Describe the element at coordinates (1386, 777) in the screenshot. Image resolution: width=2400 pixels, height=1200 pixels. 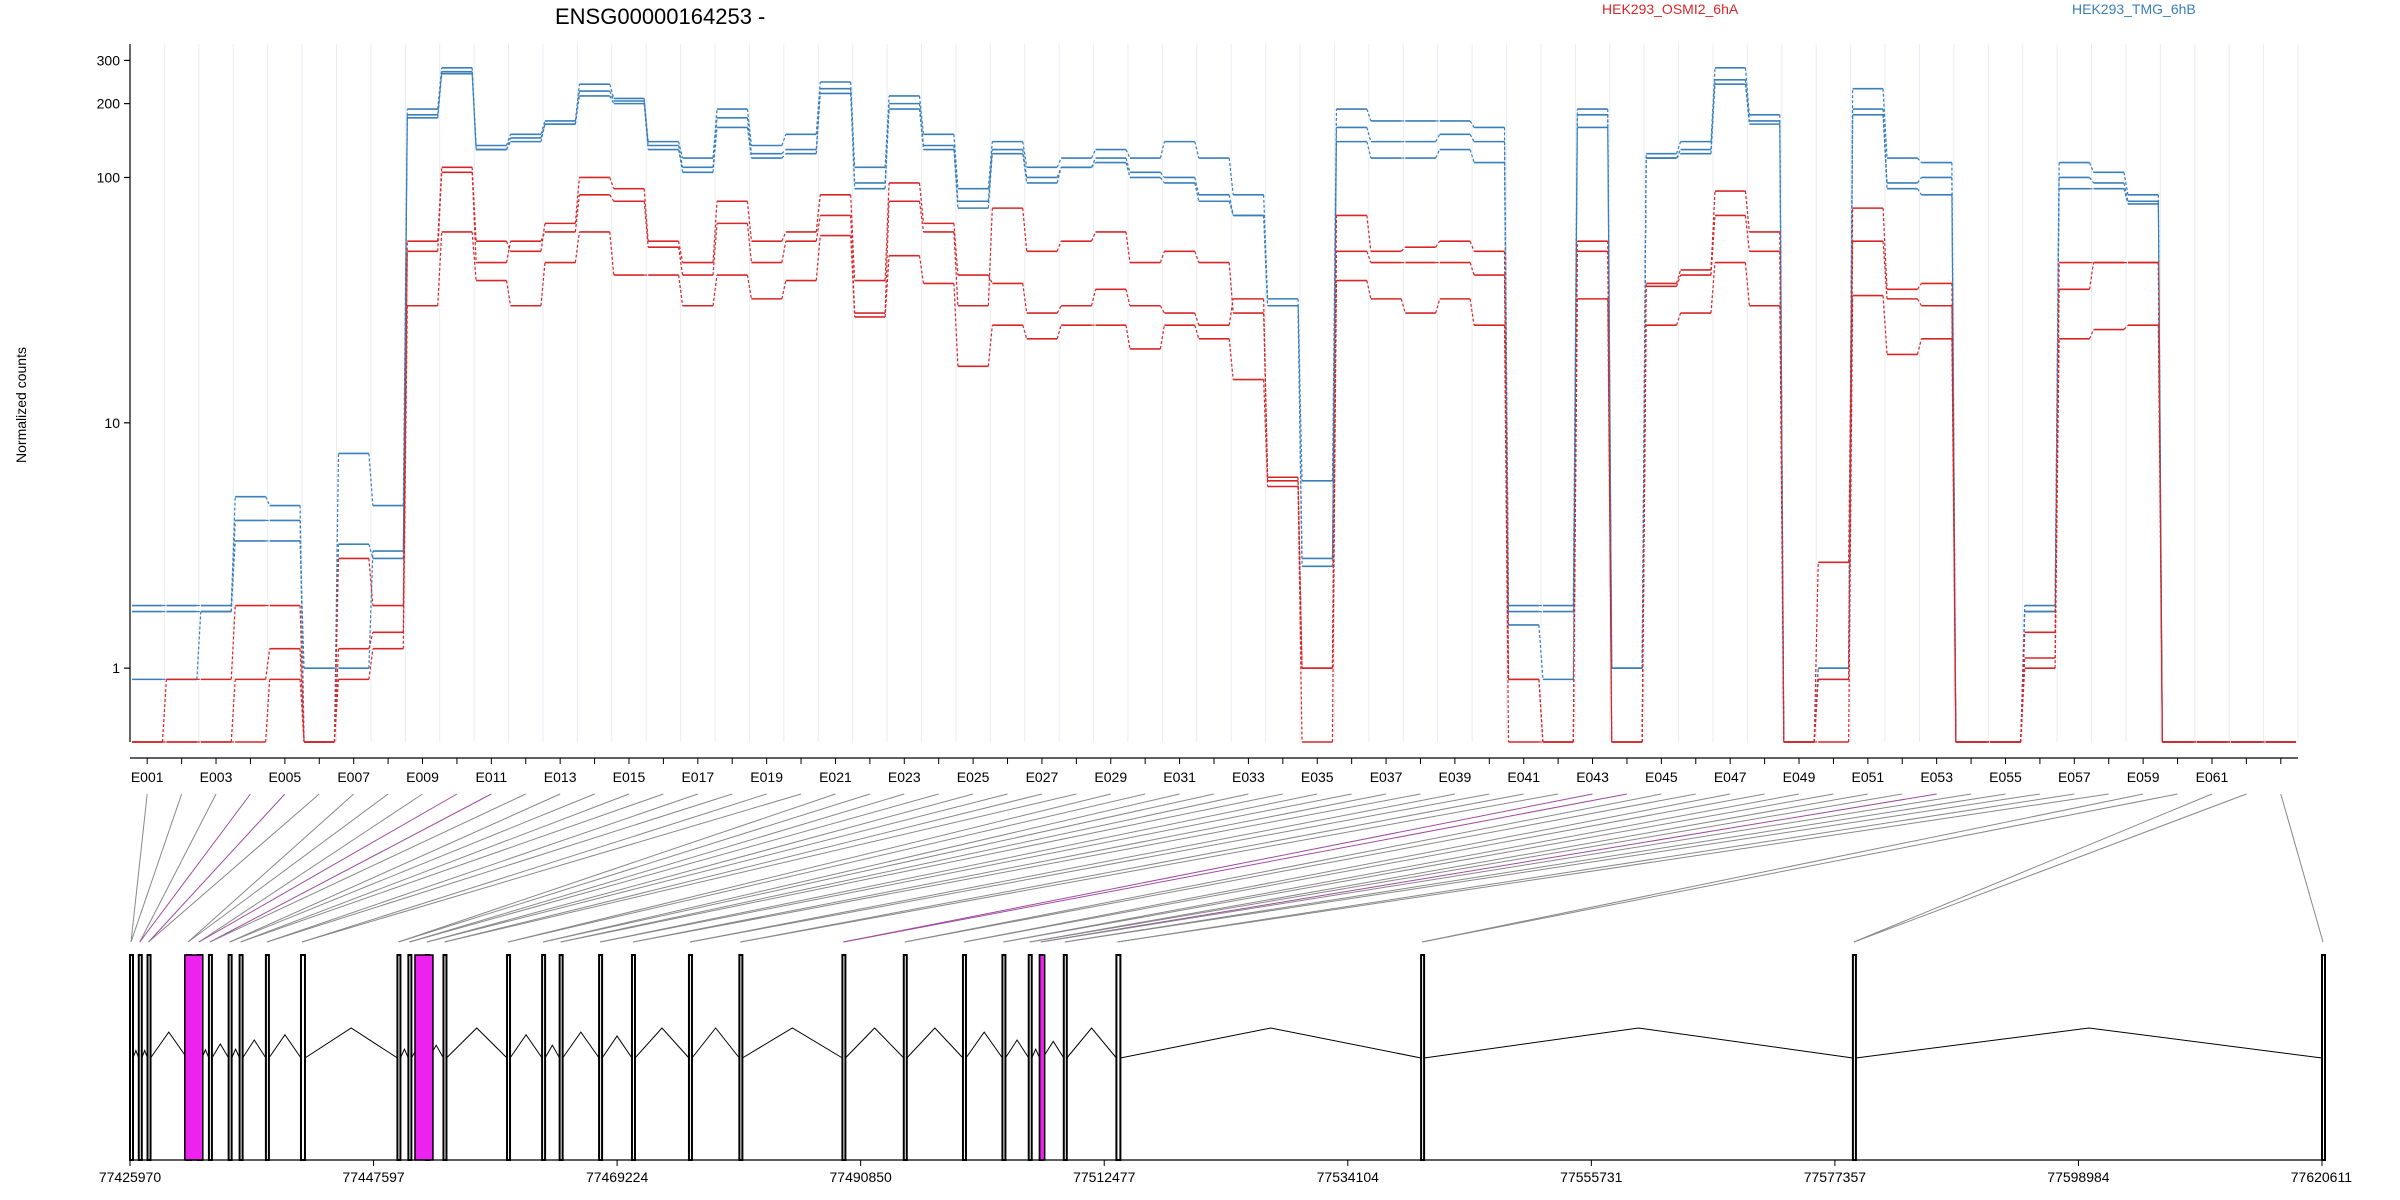
I see `exon-tick-label: E037` at that location.